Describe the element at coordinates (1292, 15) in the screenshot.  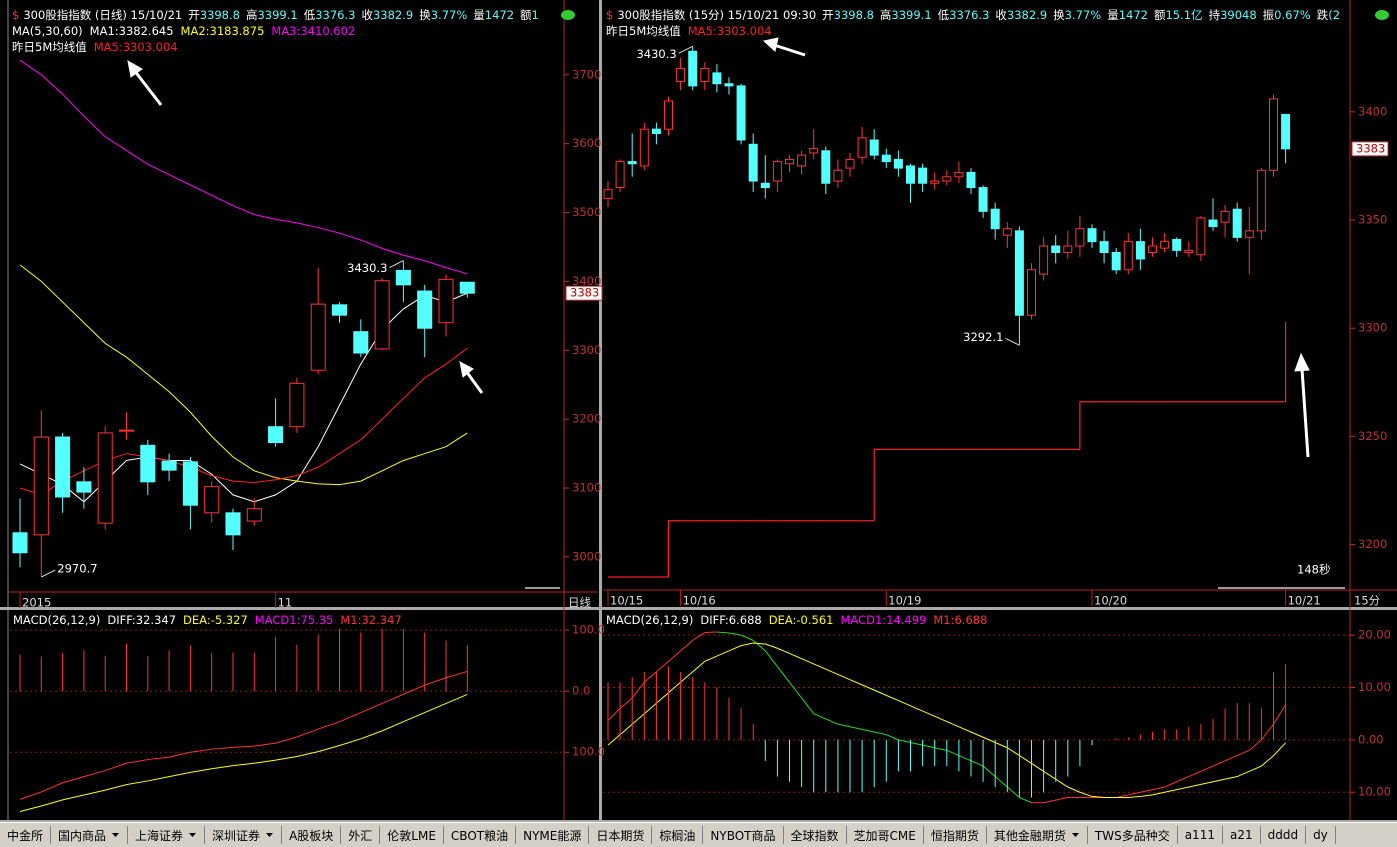
I see `quote-value: 0.67%` at that location.